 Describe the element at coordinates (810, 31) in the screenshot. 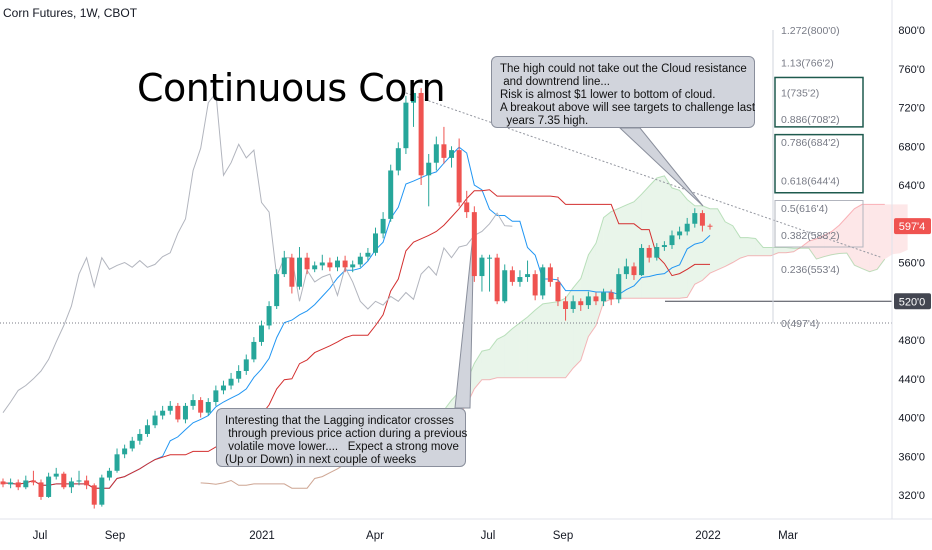

I see `fib-level-label: 1.272(800'0)` at that location.